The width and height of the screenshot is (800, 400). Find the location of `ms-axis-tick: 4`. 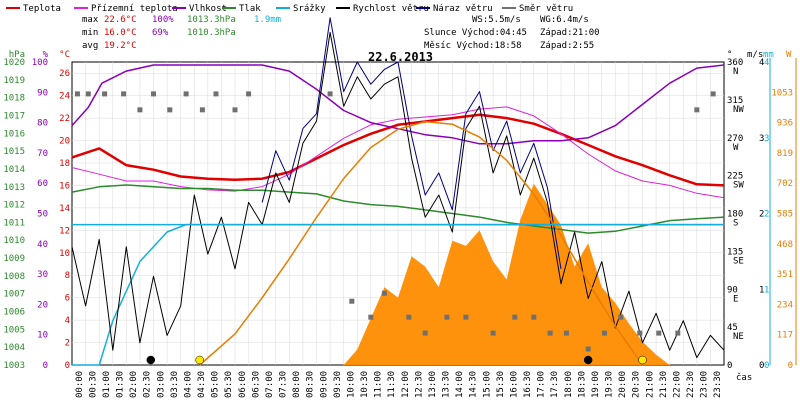

ms-axis-tick: 4 is located at coordinates (761, 63).